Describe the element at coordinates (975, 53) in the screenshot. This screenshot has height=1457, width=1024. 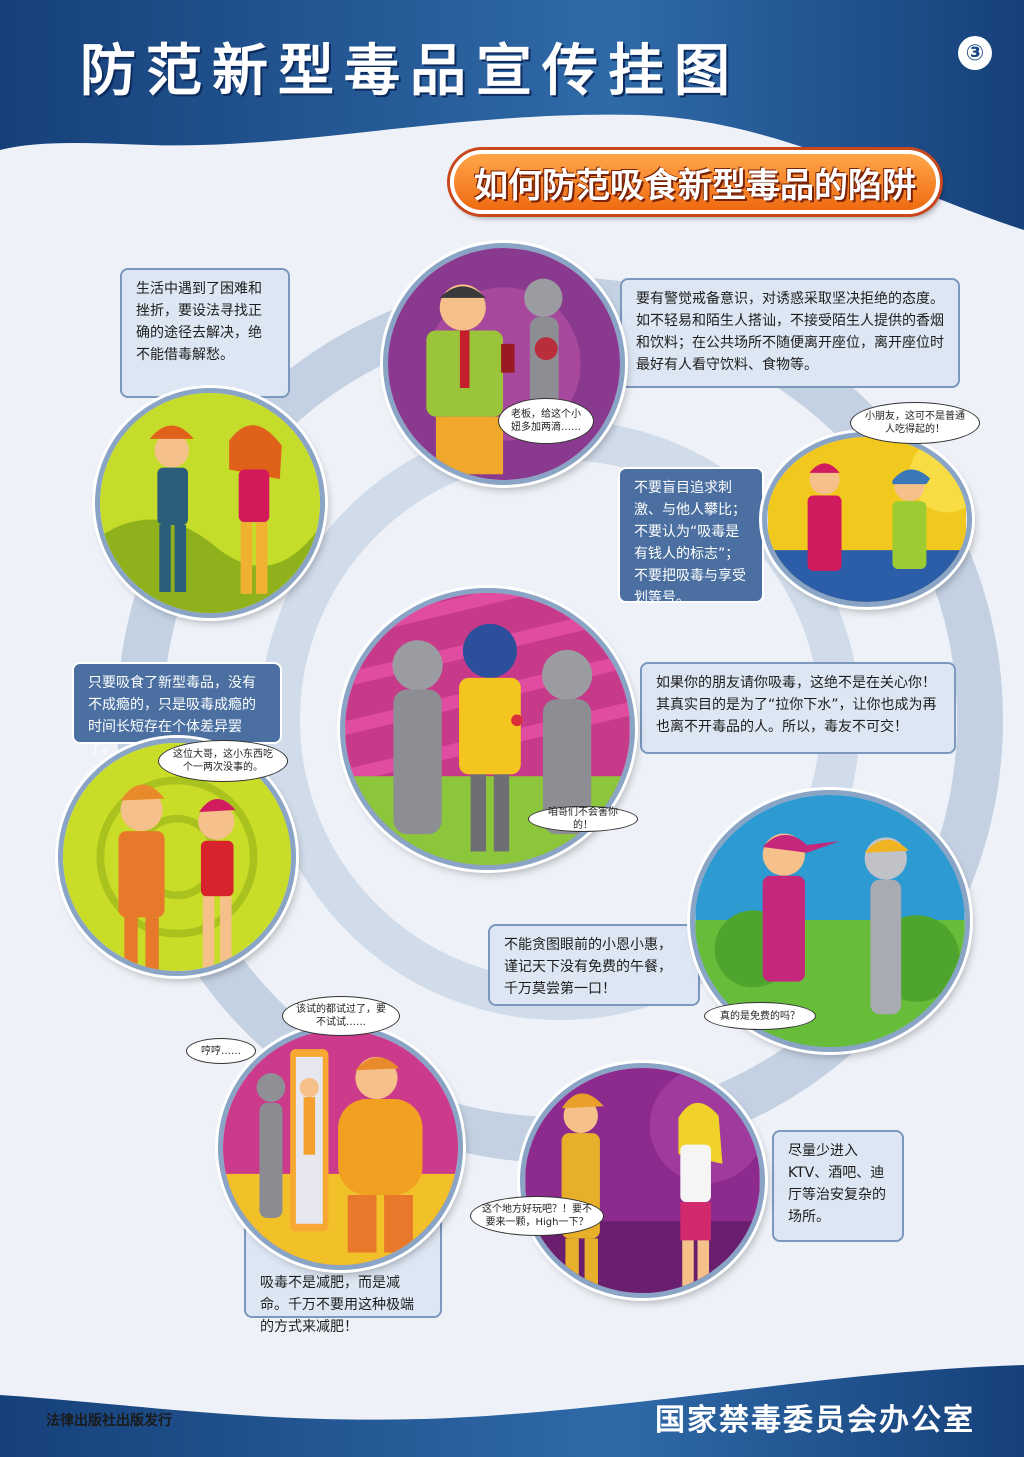
I see `page-number-badge: ③` at that location.